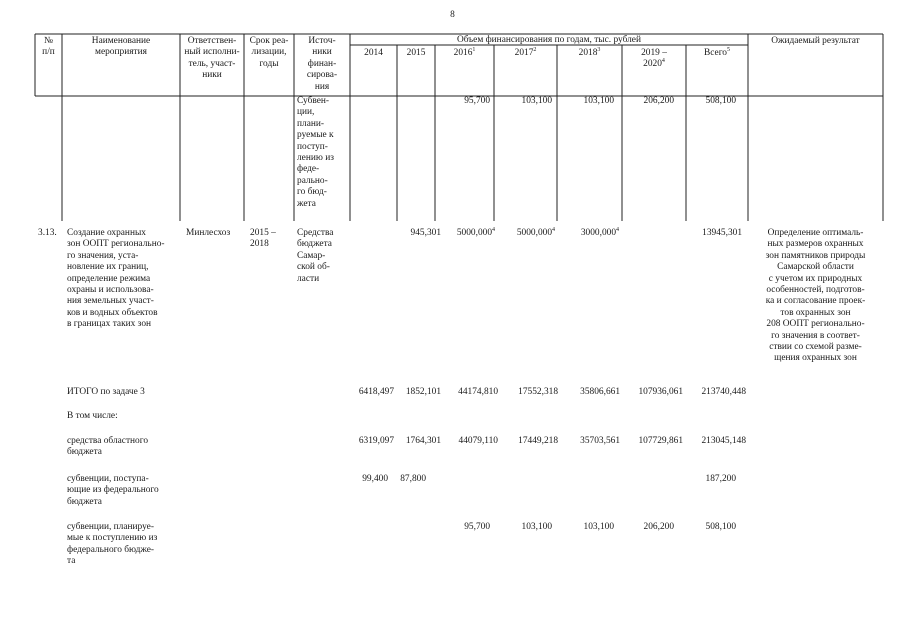 The width and height of the screenshot is (905, 640). Describe the element at coordinates (815, 41) in the screenshot. I see `header-expected-result: Ожидаемый результат` at that location.